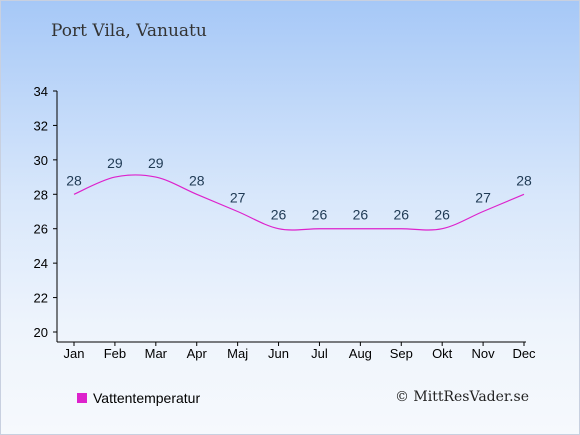 This screenshot has height=435, width=580. What do you see at coordinates (442, 353) in the screenshot?
I see `x-tick-label: Okt` at bounding box center [442, 353].